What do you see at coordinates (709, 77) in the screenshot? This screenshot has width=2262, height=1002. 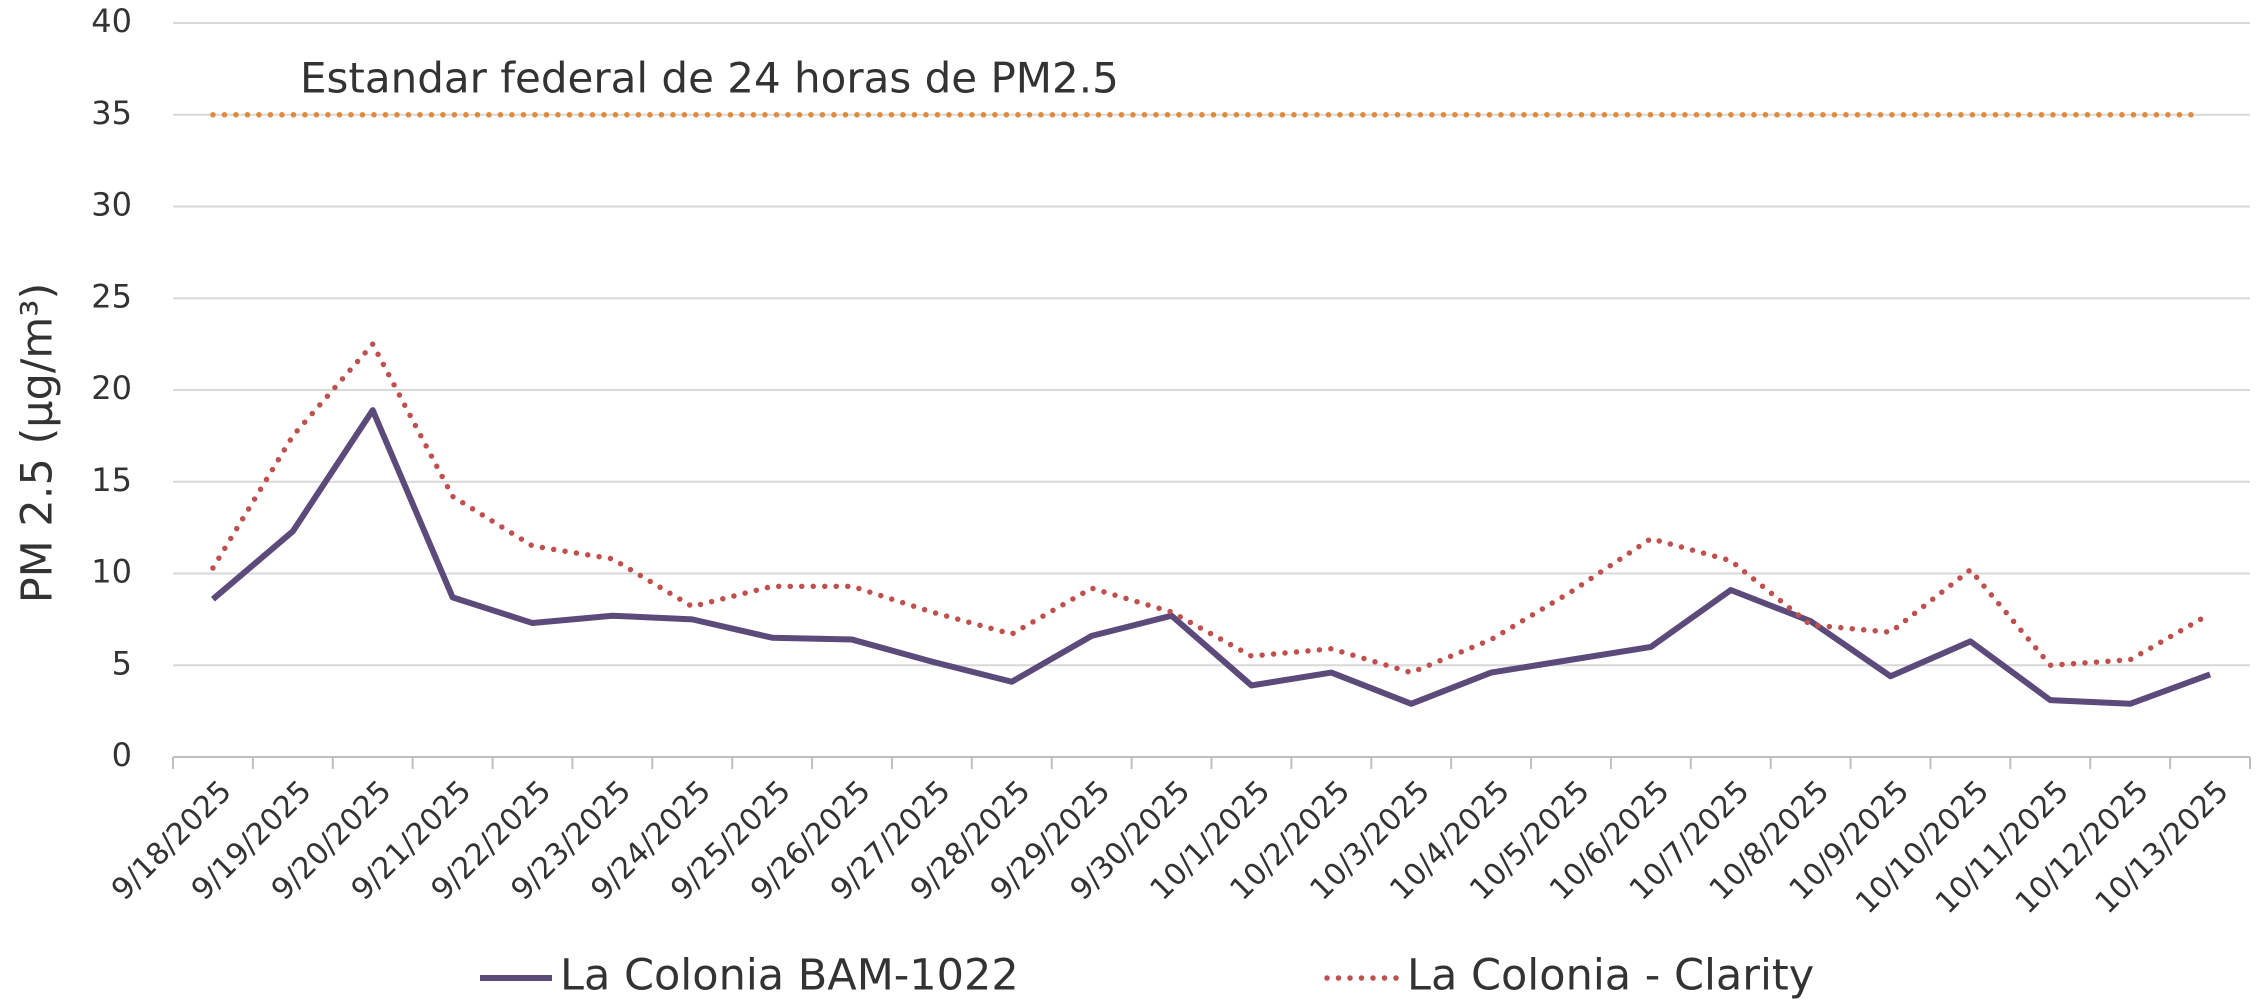 I see `reference-label: Estandar federal de 24 horas de PM2.5` at bounding box center [709, 77].